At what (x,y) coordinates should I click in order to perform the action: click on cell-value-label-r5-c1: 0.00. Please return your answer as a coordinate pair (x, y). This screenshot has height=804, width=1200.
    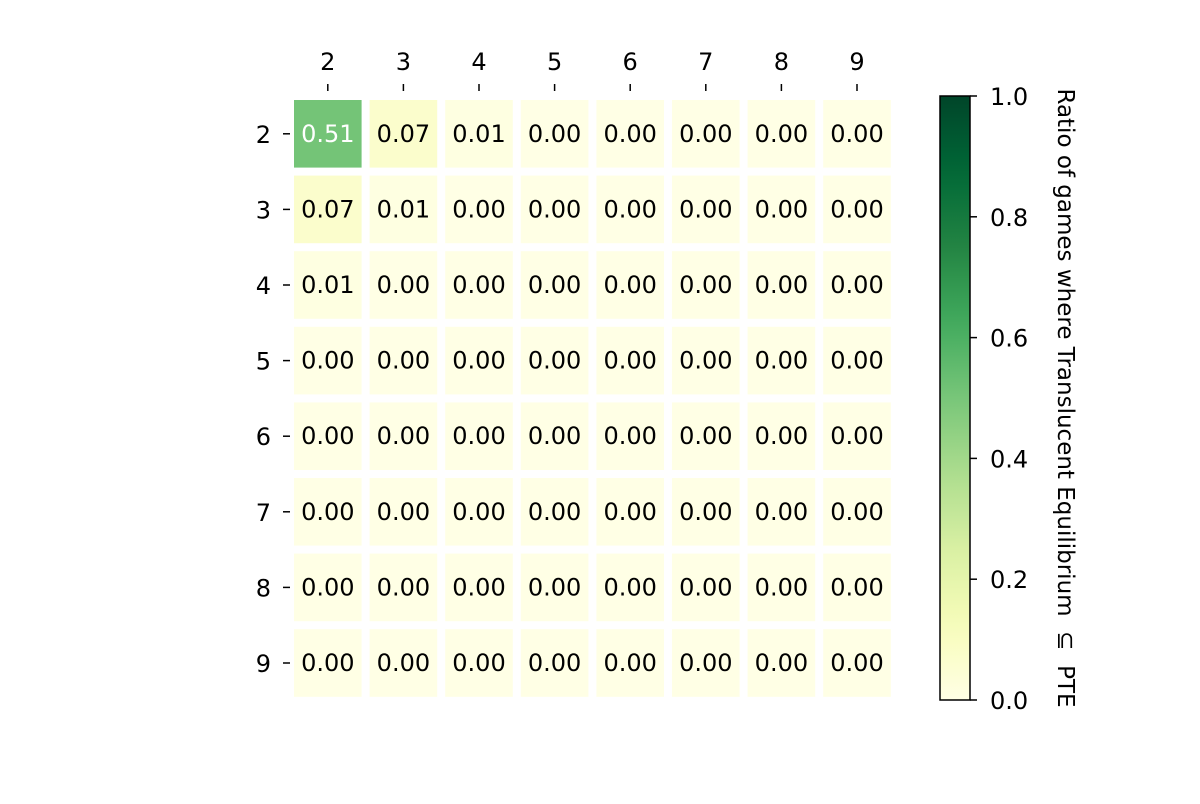
    Looking at the image, I should click on (403, 512).